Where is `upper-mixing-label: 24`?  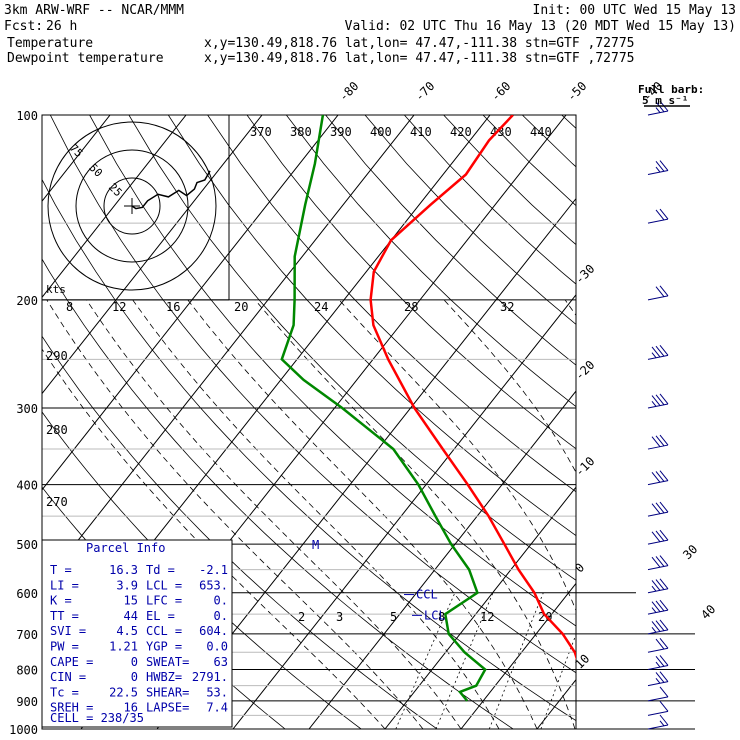
upper-mixing-label: 24 is located at coordinates (321, 307).